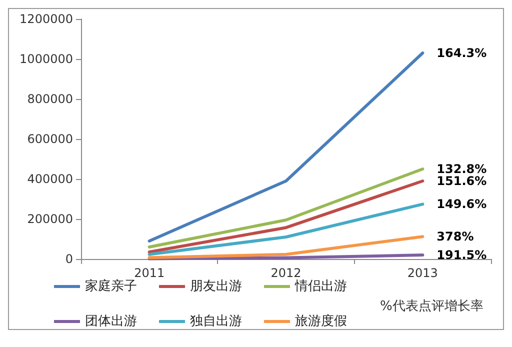 The height and width of the screenshot is (347, 512). Describe the element at coordinates (46, 59) in the screenshot. I see `y-tick-label: 1000000` at that location.